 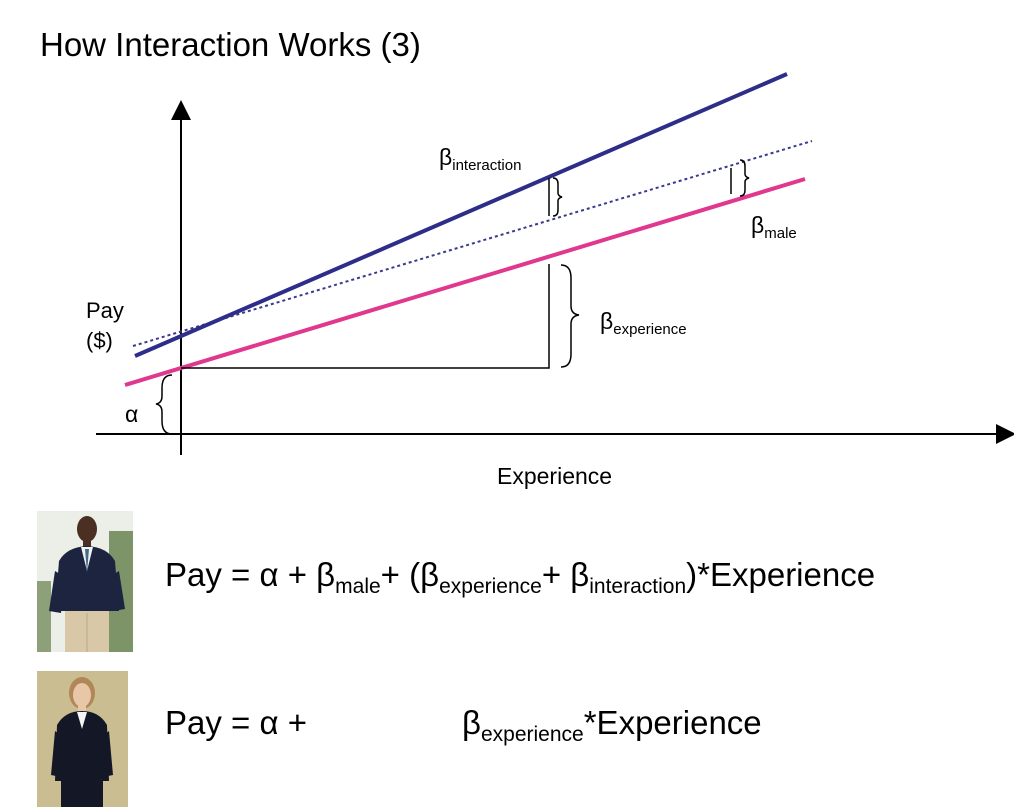 I want to click on beta-male-label: βmale, so click(x=774, y=227).